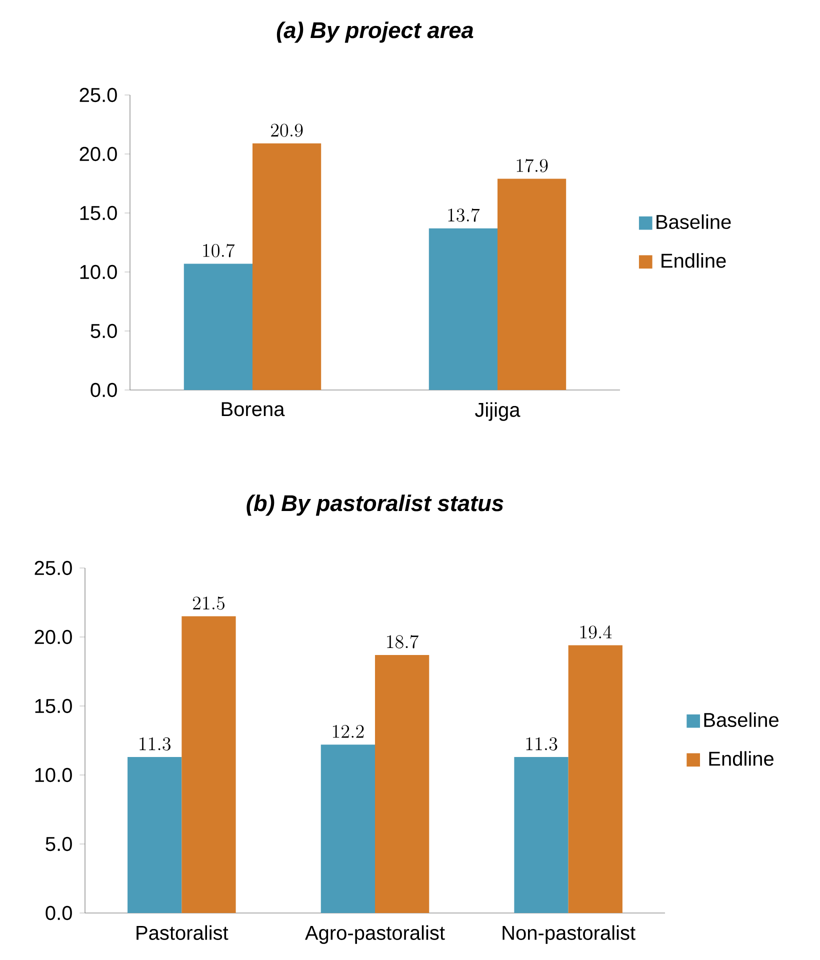  Describe the element at coordinates (375, 934) in the screenshot. I see `x-tick-label: Agro-pastoralist` at that location.